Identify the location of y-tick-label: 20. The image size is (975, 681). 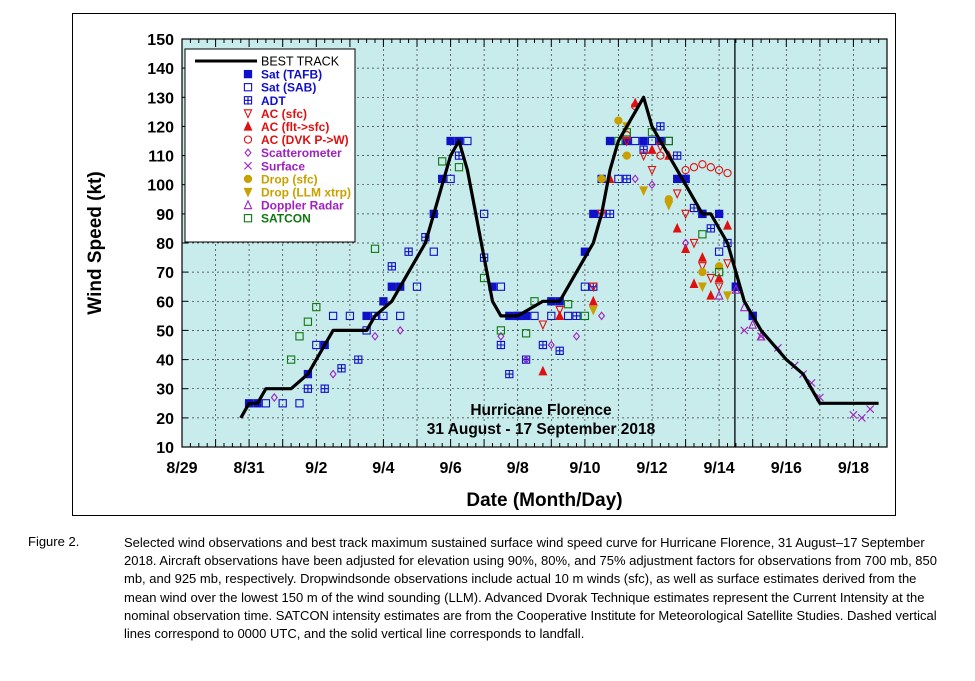
(165, 419).